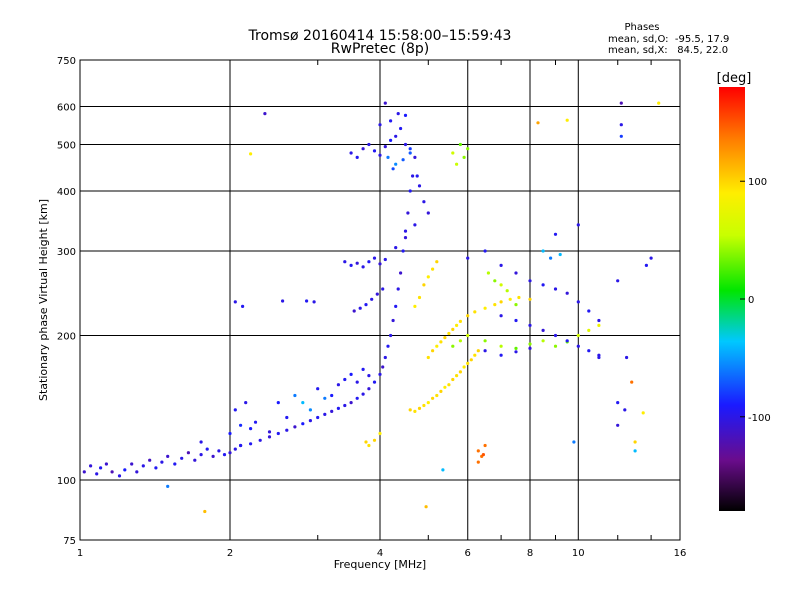  Describe the element at coordinates (755, 300) in the screenshot. I see `colorbar-ticks: 100 0 -100` at that location.